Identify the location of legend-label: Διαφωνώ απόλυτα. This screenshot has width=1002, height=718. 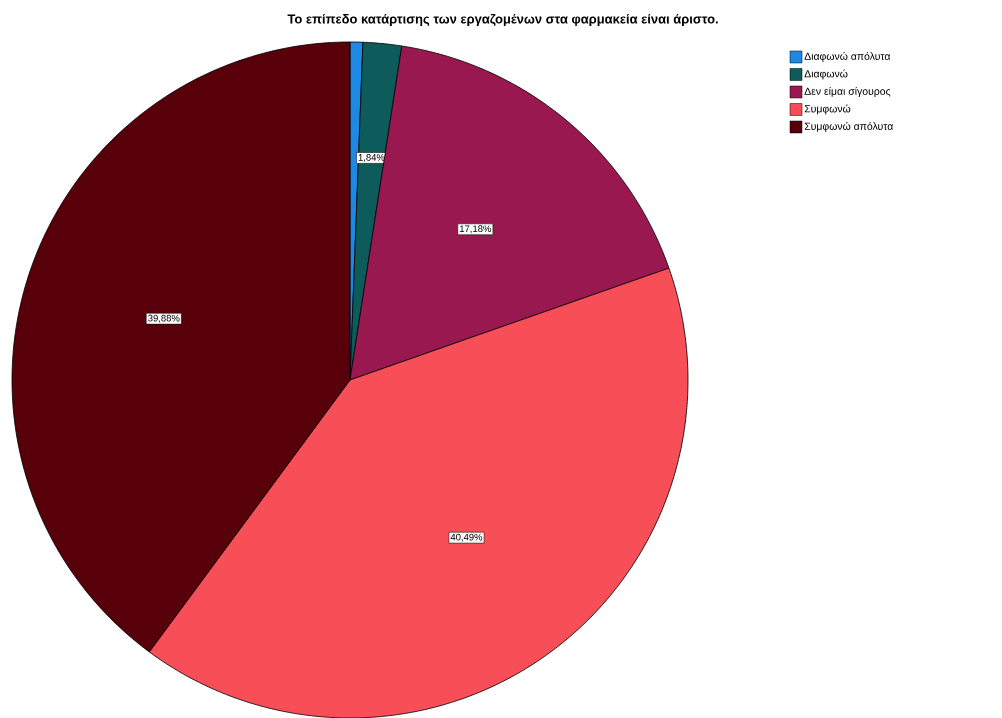
(847, 57).